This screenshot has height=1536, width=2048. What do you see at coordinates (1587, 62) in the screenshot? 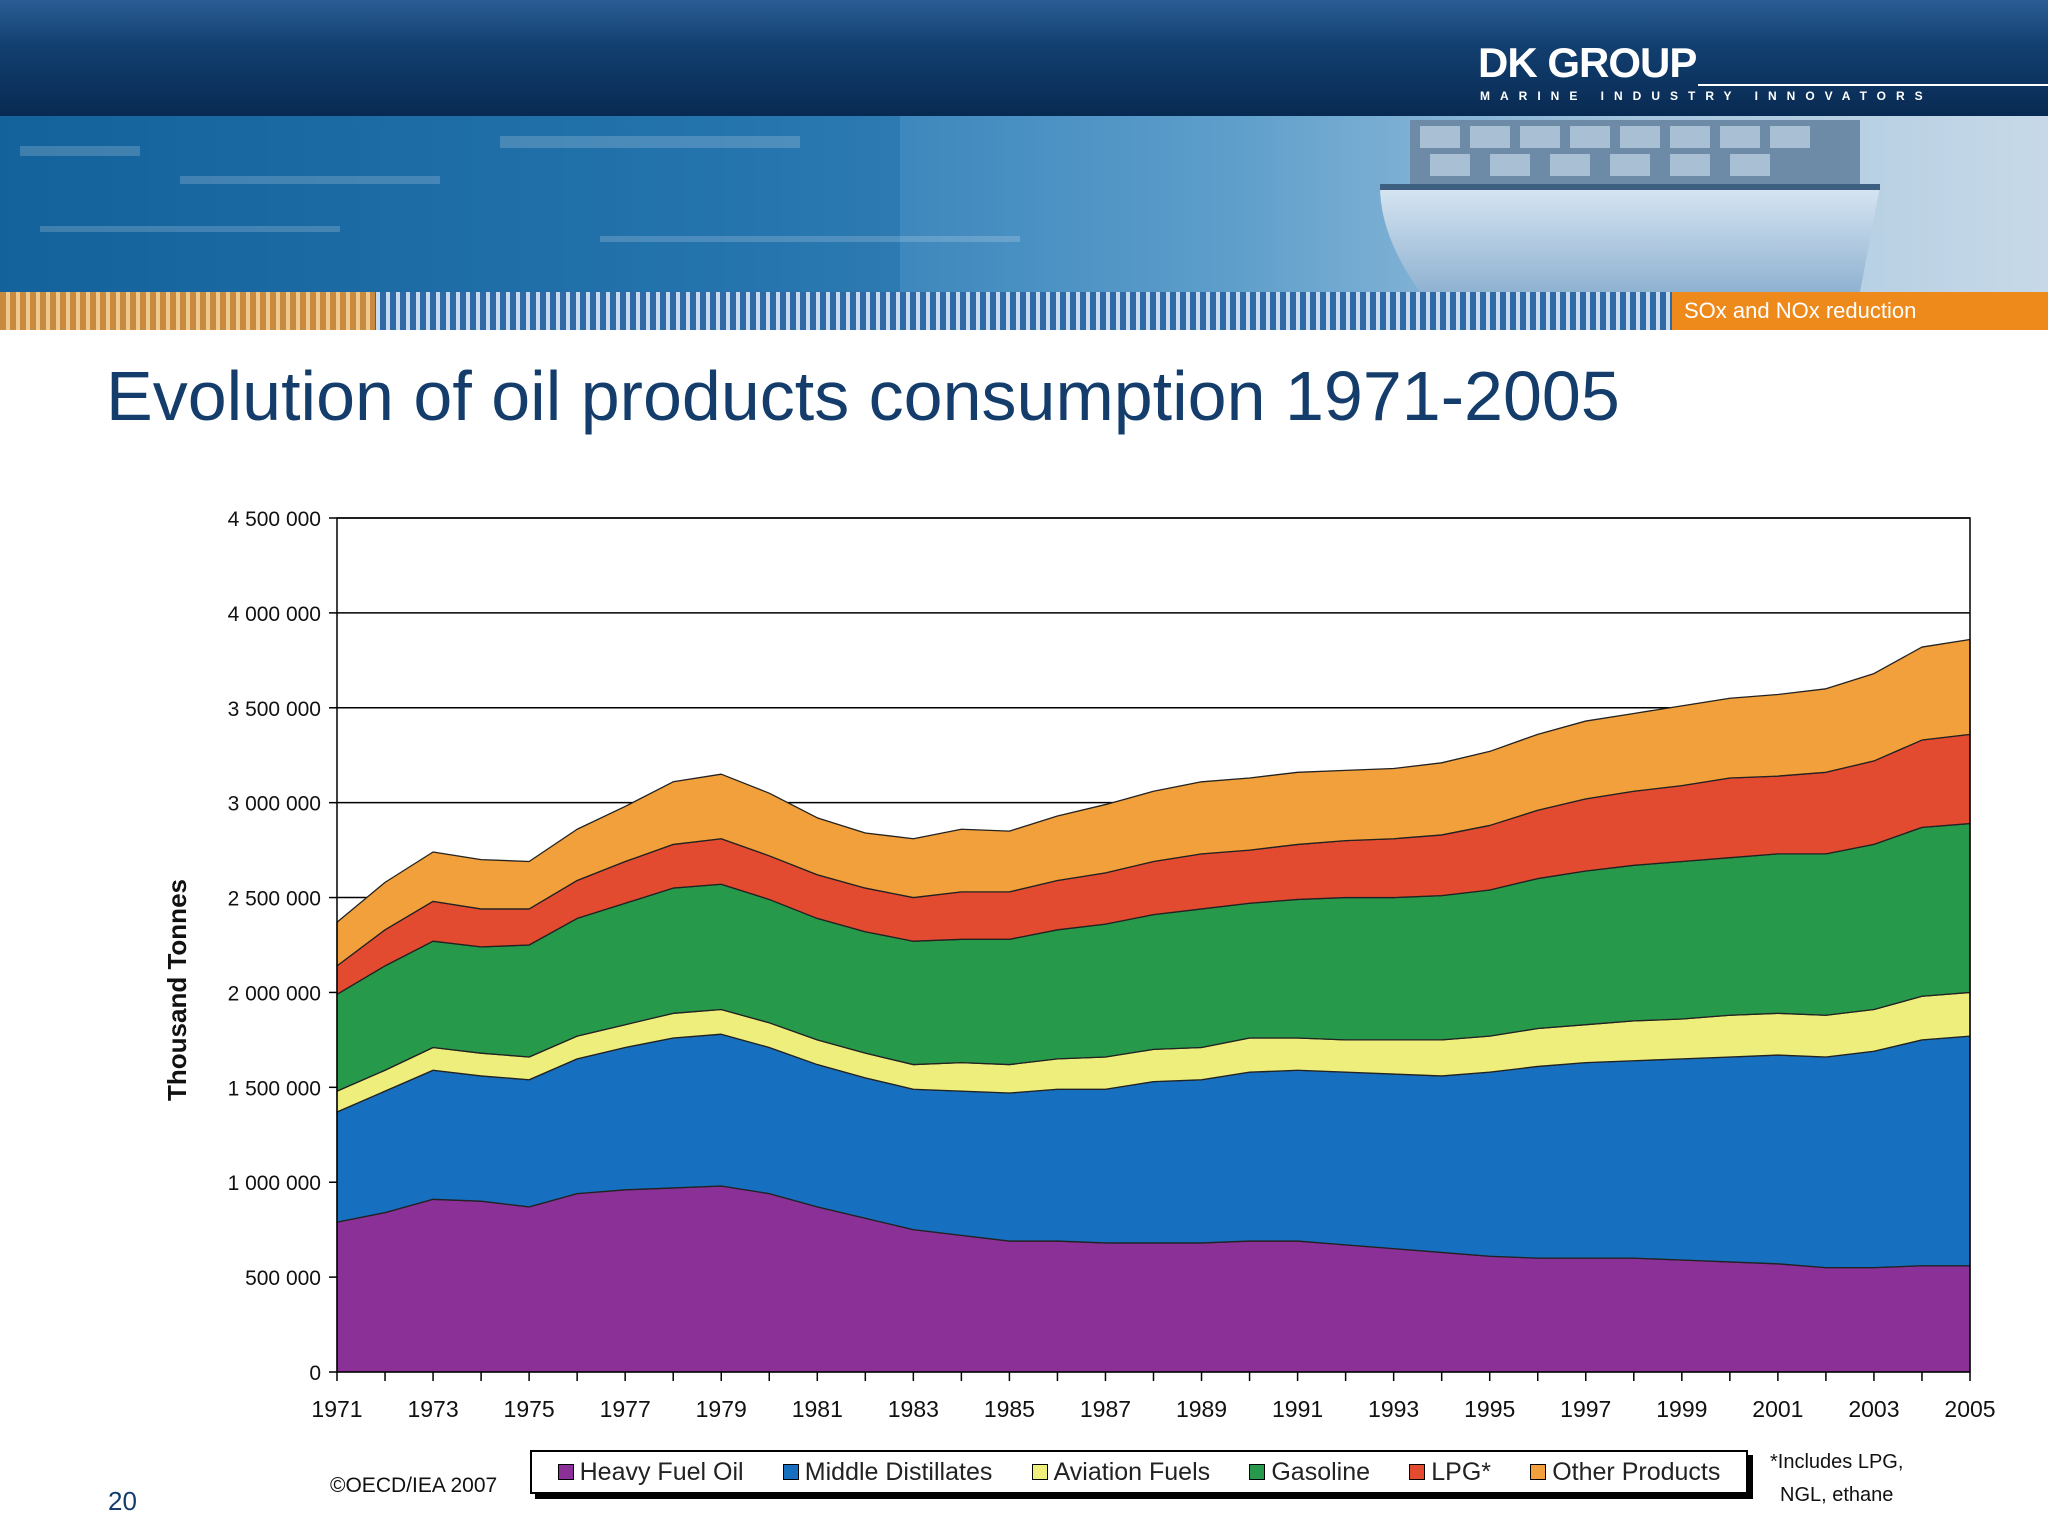
I see `brand-logo: DK GROUP` at bounding box center [1587, 62].